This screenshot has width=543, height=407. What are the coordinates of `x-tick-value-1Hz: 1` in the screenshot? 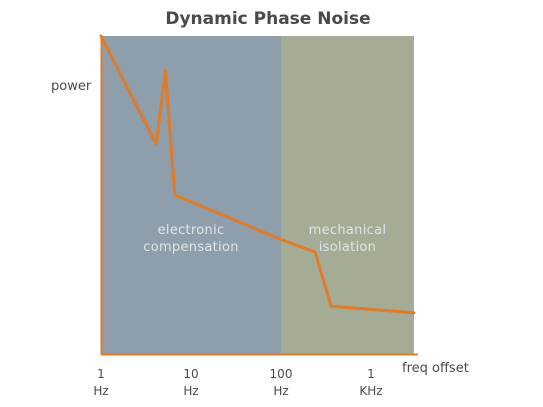 It's located at (101, 374).